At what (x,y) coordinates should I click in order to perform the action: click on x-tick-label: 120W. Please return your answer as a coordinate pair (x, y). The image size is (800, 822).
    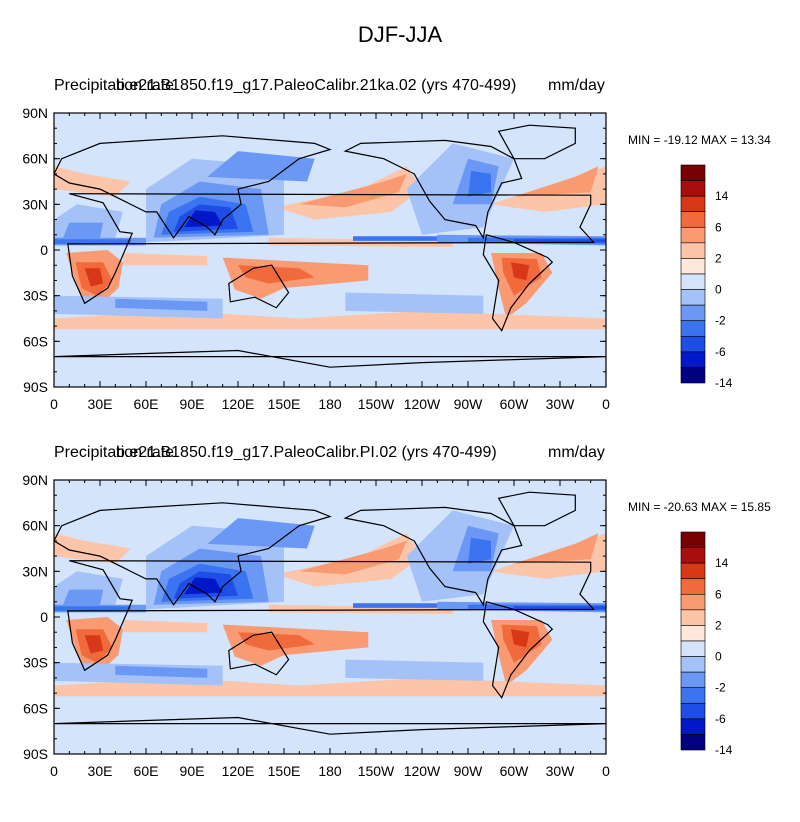
    Looking at the image, I should click on (422, 404).